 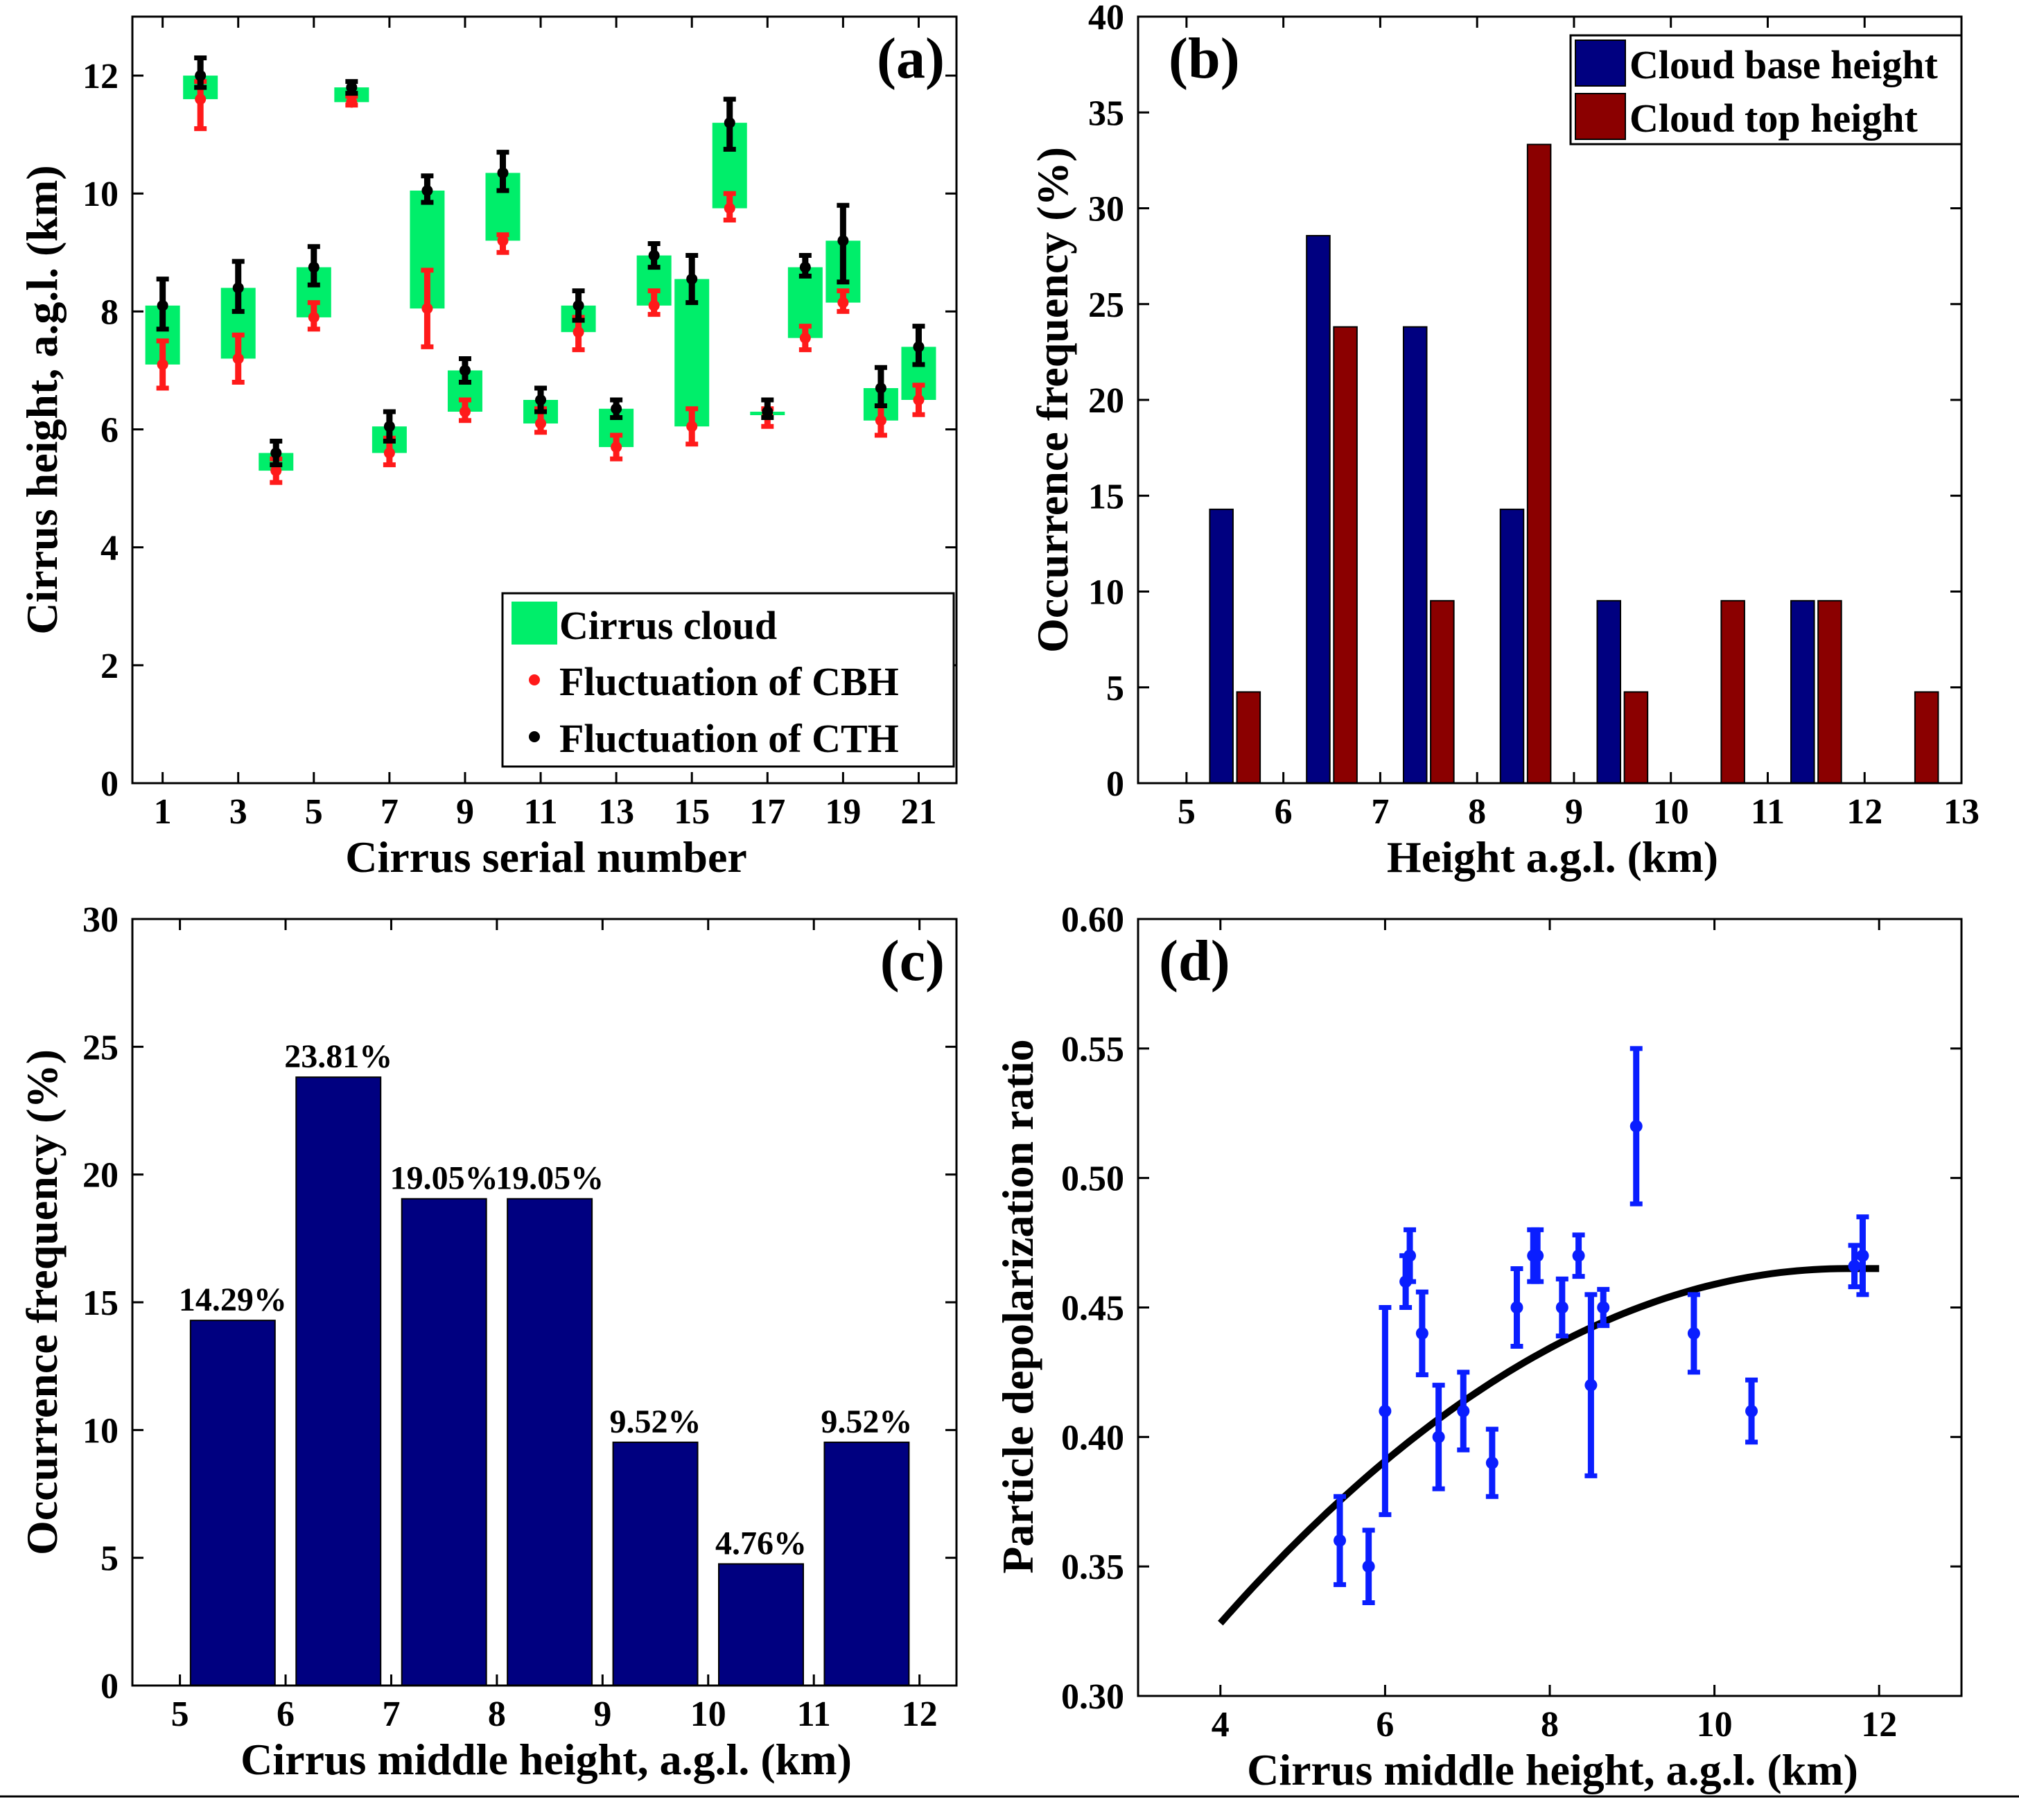 What do you see at coordinates (1092, 1438) in the screenshot?
I see `y-tick-label: 0.40` at bounding box center [1092, 1438].